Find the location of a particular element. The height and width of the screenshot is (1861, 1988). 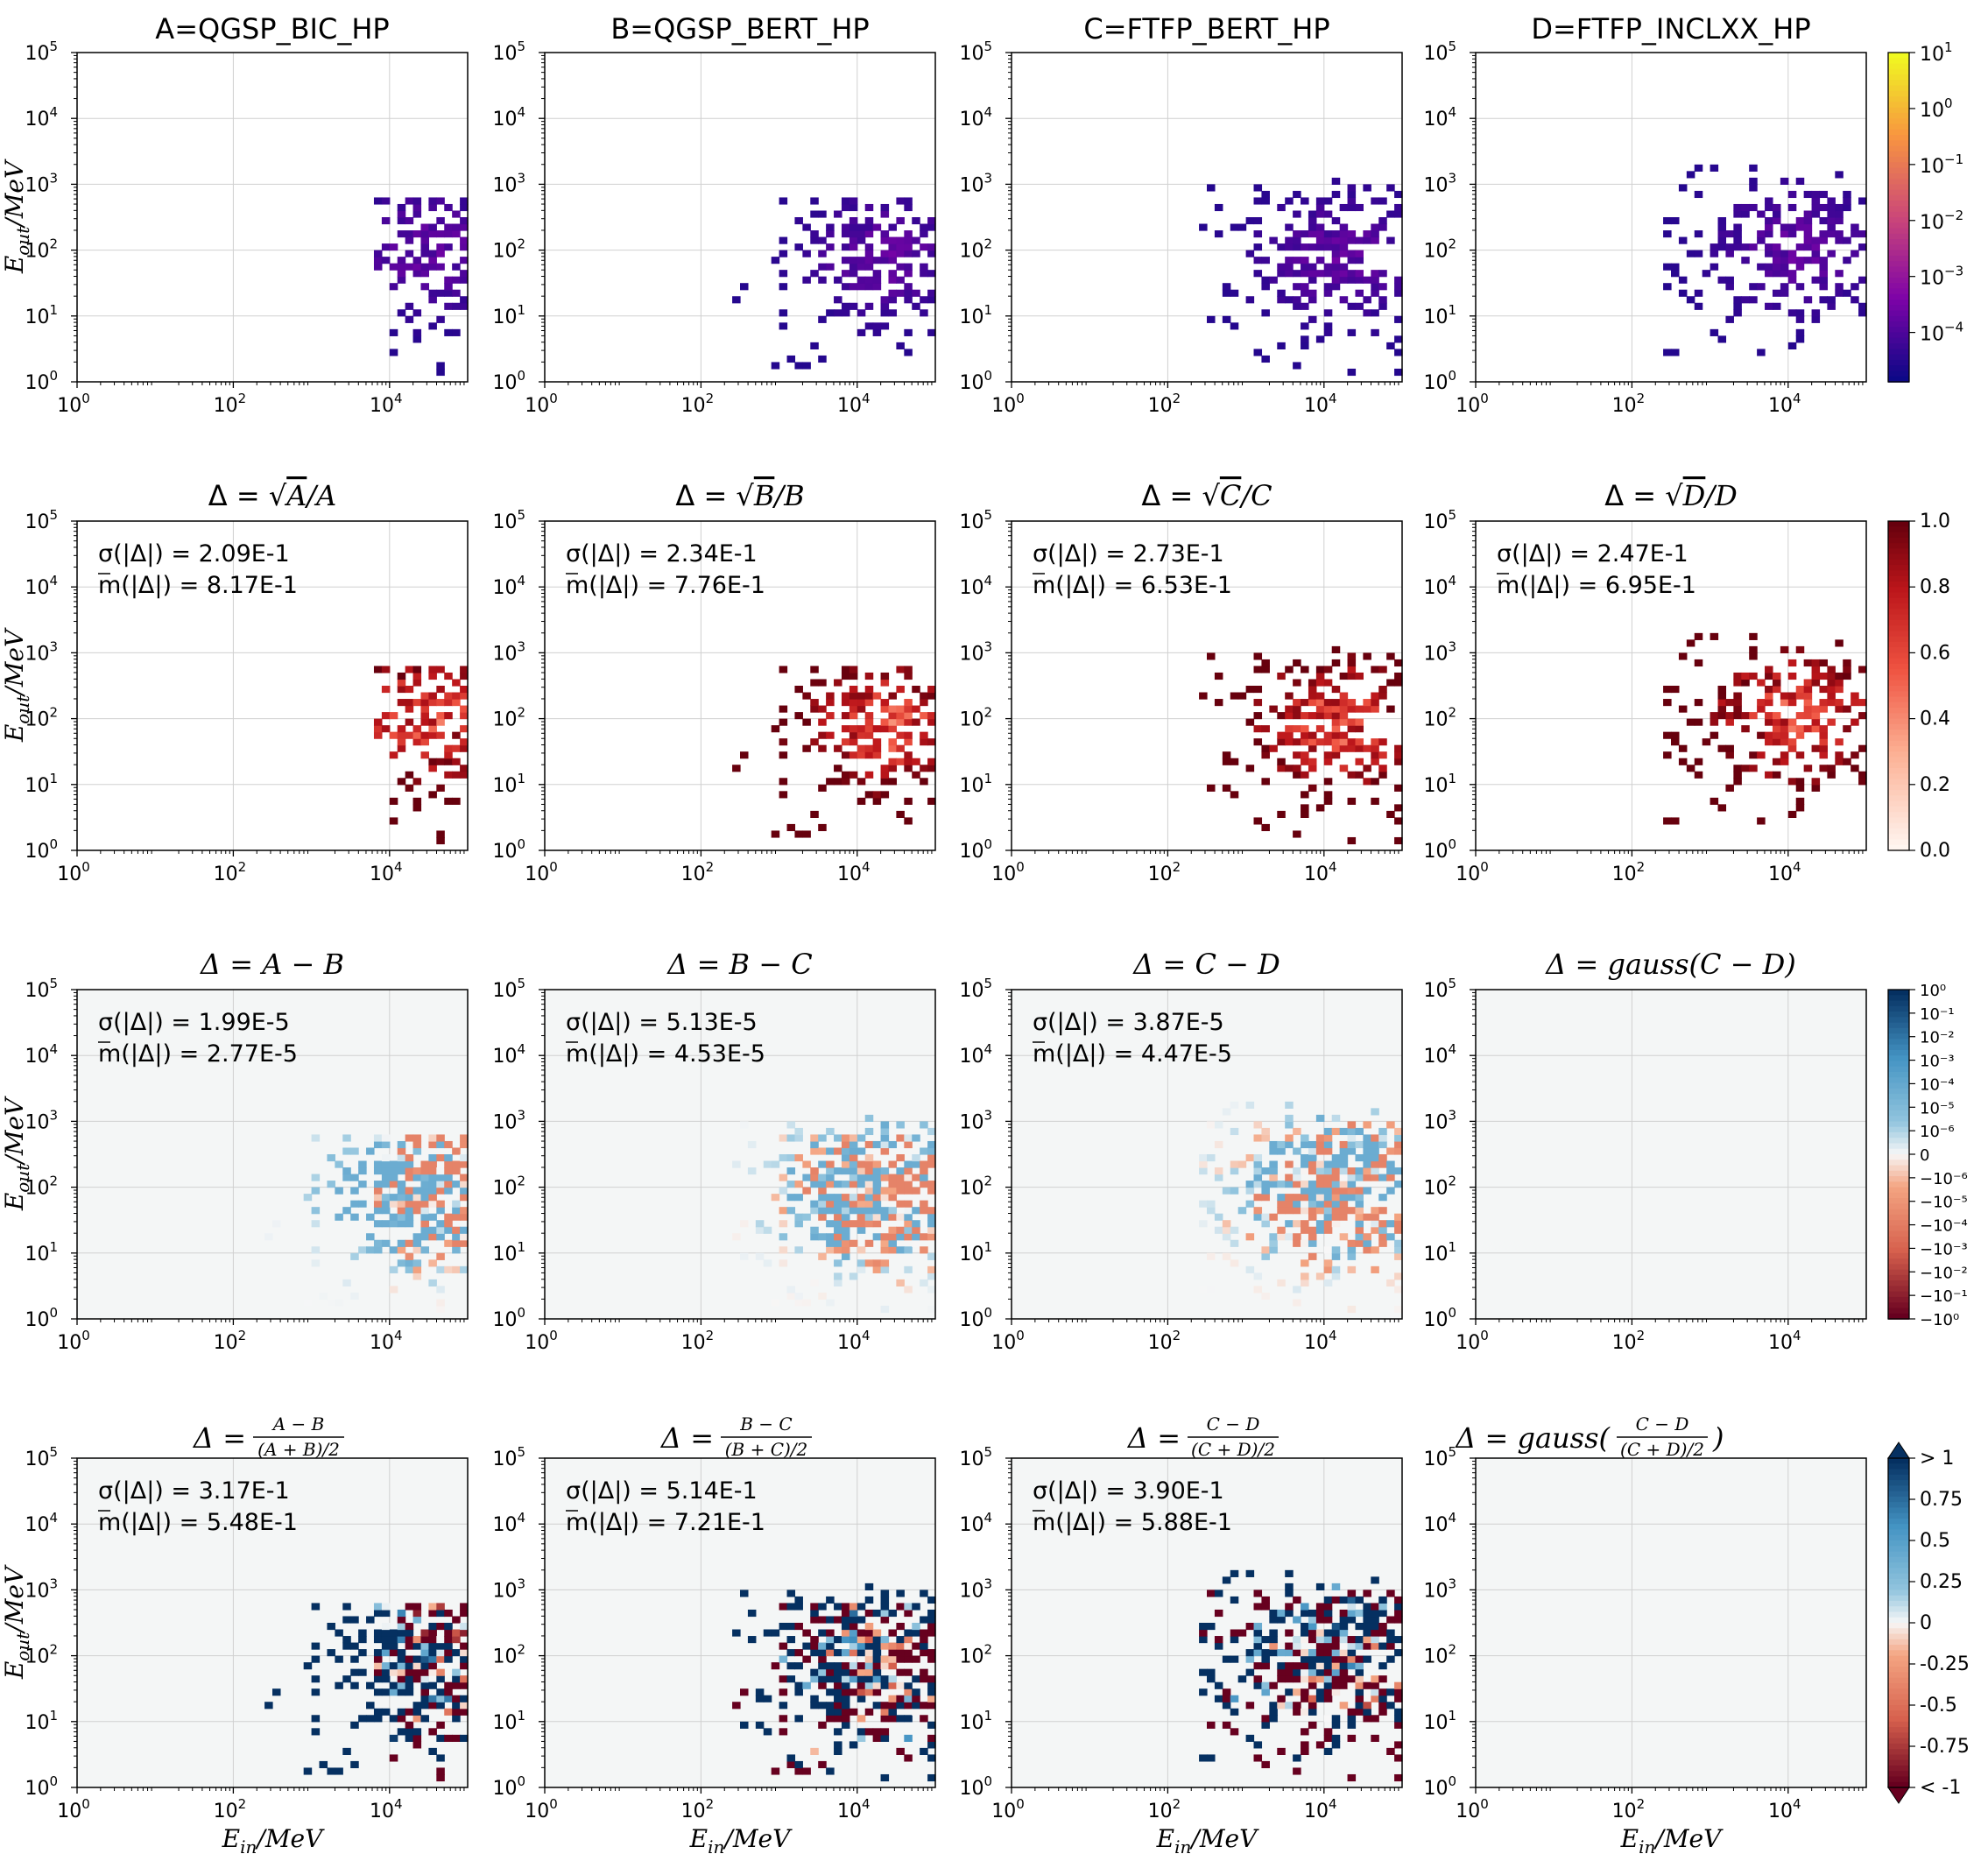

colorbar-tick-label: −10⁻⁵ is located at coordinates (1944, 1203).